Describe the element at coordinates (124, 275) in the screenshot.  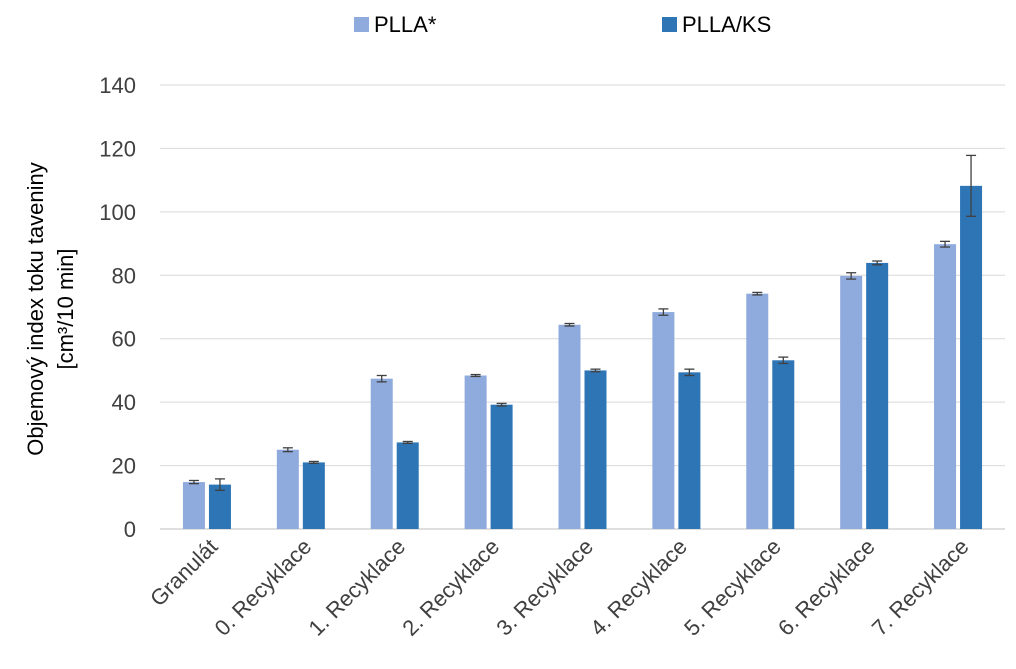
I see `y-tick-label: 80` at that location.